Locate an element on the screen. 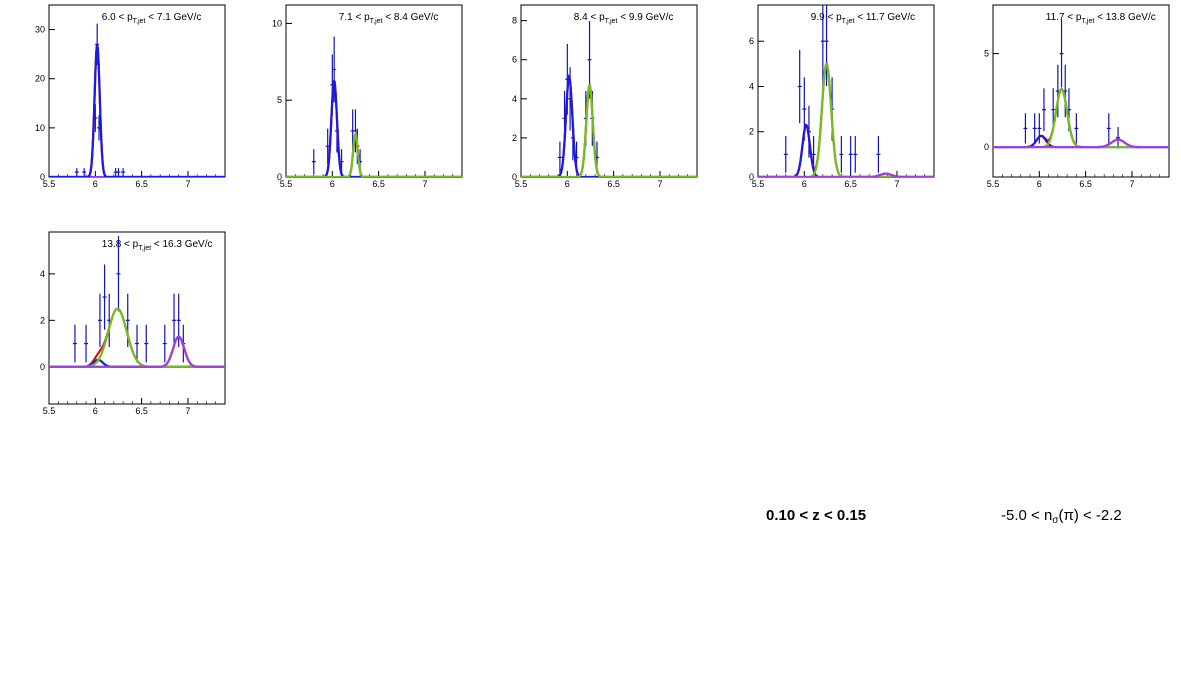 Image resolution: width=1181 pixels, height=677 pixels. panel-6: 0 2 4 5.5 6 6.5 7 13.8 < pT,jet < 16.3 GeV/c is located at coordinates (133, 323).